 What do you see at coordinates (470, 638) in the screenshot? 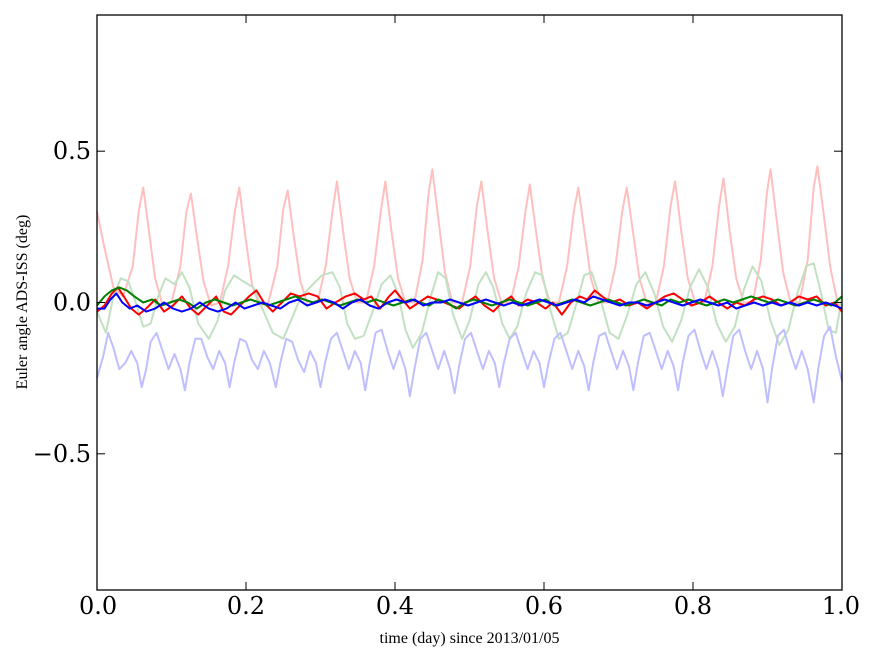
I see `x-axis-label: time (day) since 2013/01/05` at bounding box center [470, 638].